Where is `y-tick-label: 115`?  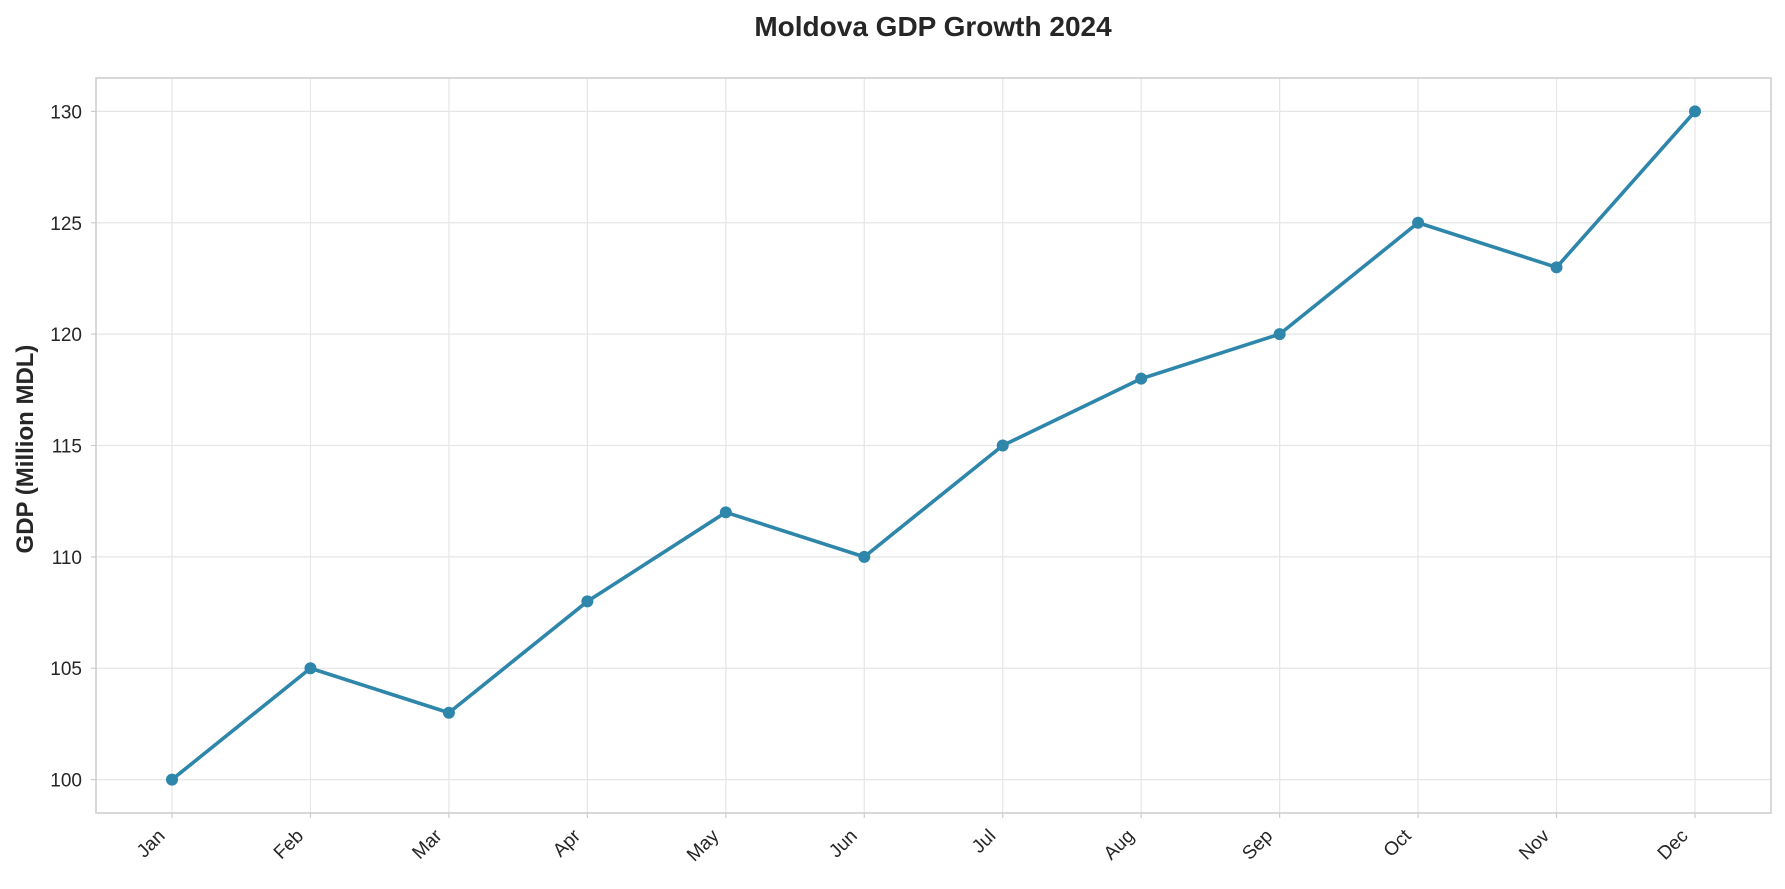
y-tick-label: 115 is located at coordinates (67, 447).